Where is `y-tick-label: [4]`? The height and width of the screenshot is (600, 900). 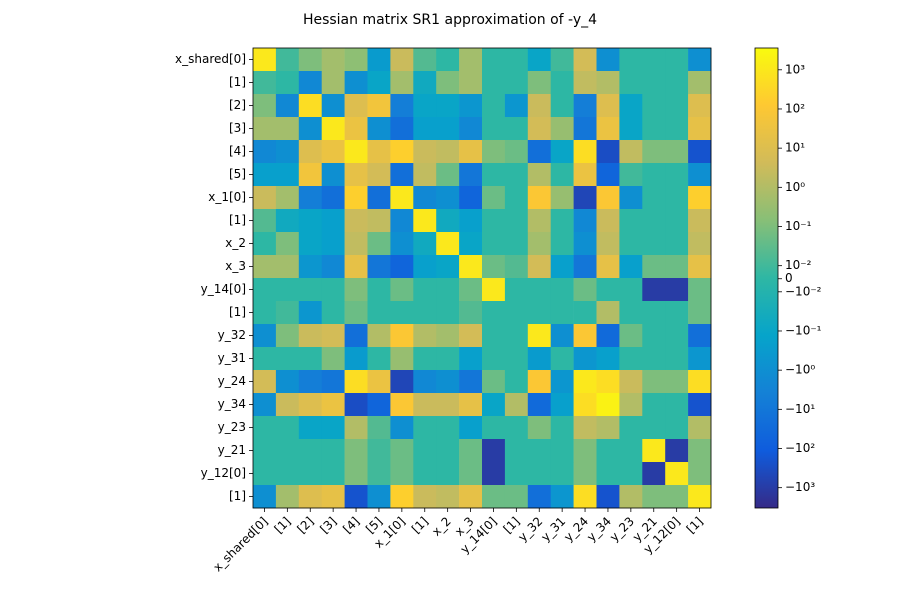
y-tick-label: [4] is located at coordinates (237, 151).